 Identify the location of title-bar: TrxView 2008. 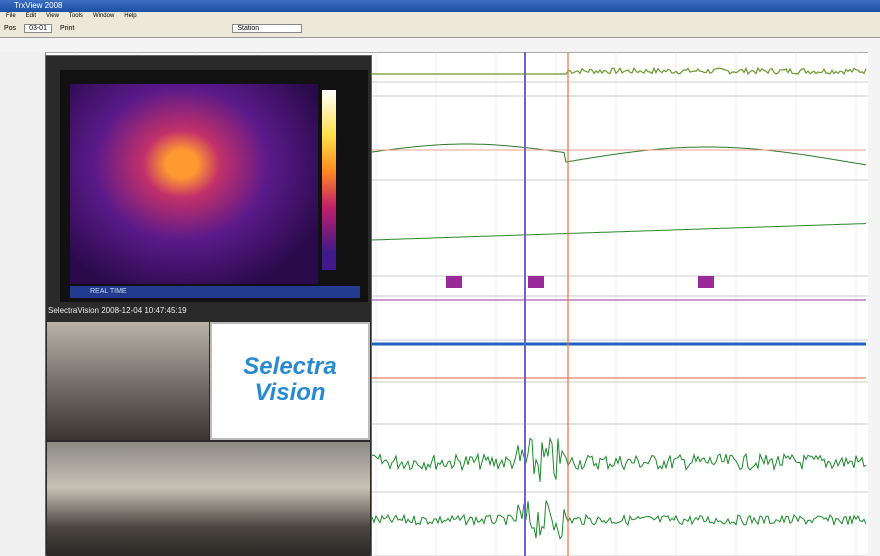
(440, 6).